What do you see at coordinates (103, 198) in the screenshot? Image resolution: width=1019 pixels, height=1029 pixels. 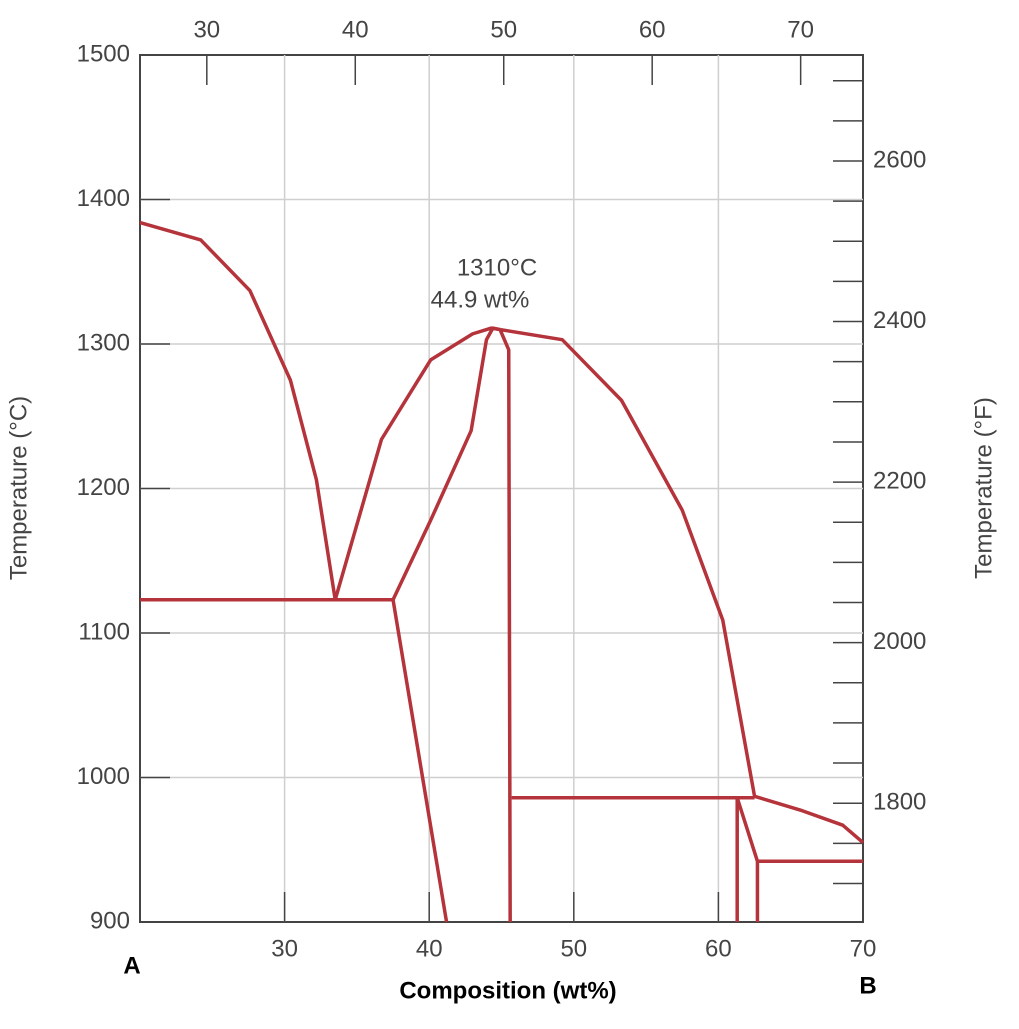 I see `y-tick-label: 1400` at bounding box center [103, 198].